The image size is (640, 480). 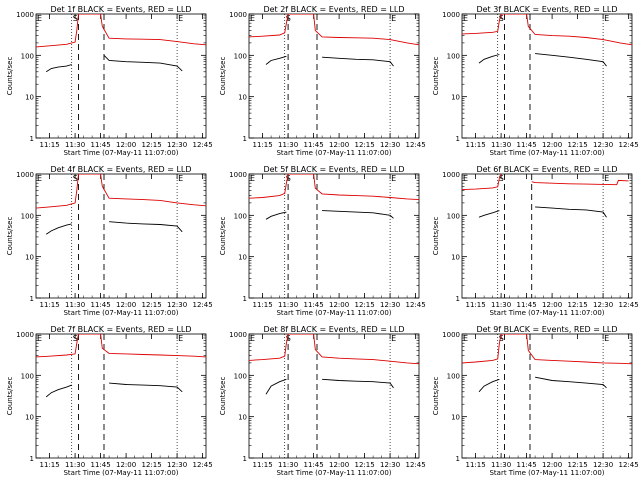 I want to click on panel-title: Det 7f BLACK = Events, RED = LLD, so click(x=120, y=329).